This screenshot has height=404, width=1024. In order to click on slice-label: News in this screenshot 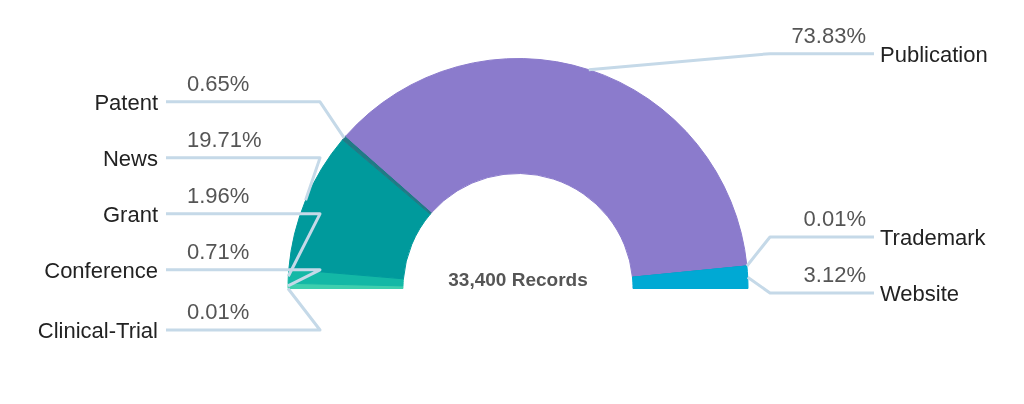, I will do `click(130, 158)`.